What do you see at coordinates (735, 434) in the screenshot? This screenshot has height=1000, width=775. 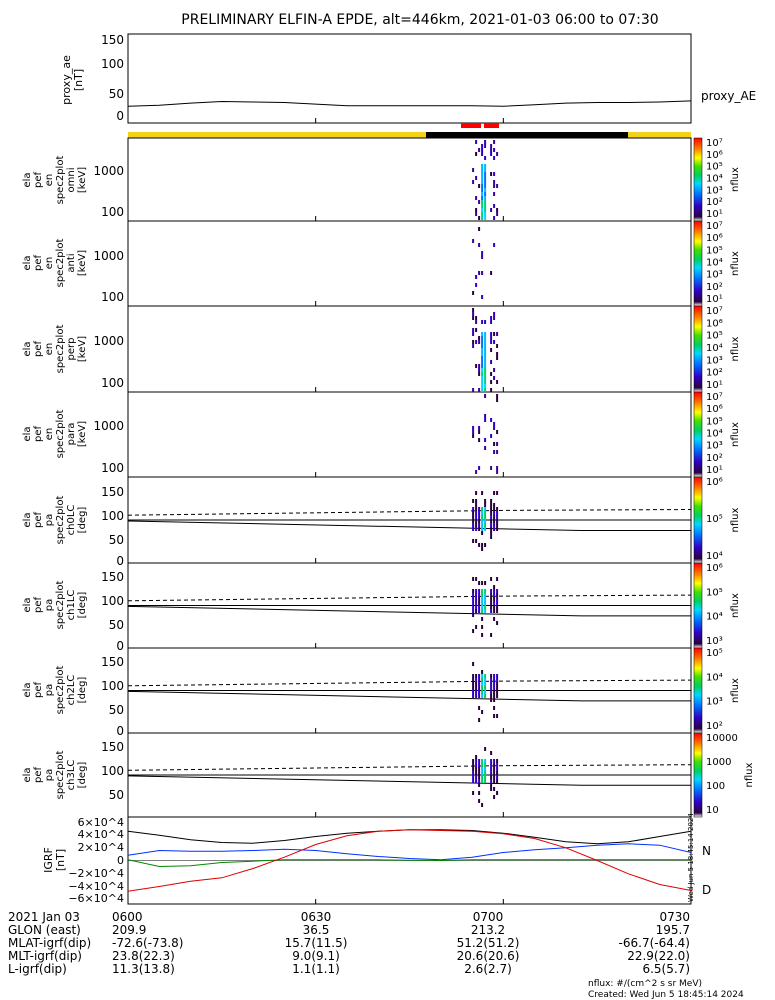 I see `colorbar-title: nflux` at bounding box center [735, 434].